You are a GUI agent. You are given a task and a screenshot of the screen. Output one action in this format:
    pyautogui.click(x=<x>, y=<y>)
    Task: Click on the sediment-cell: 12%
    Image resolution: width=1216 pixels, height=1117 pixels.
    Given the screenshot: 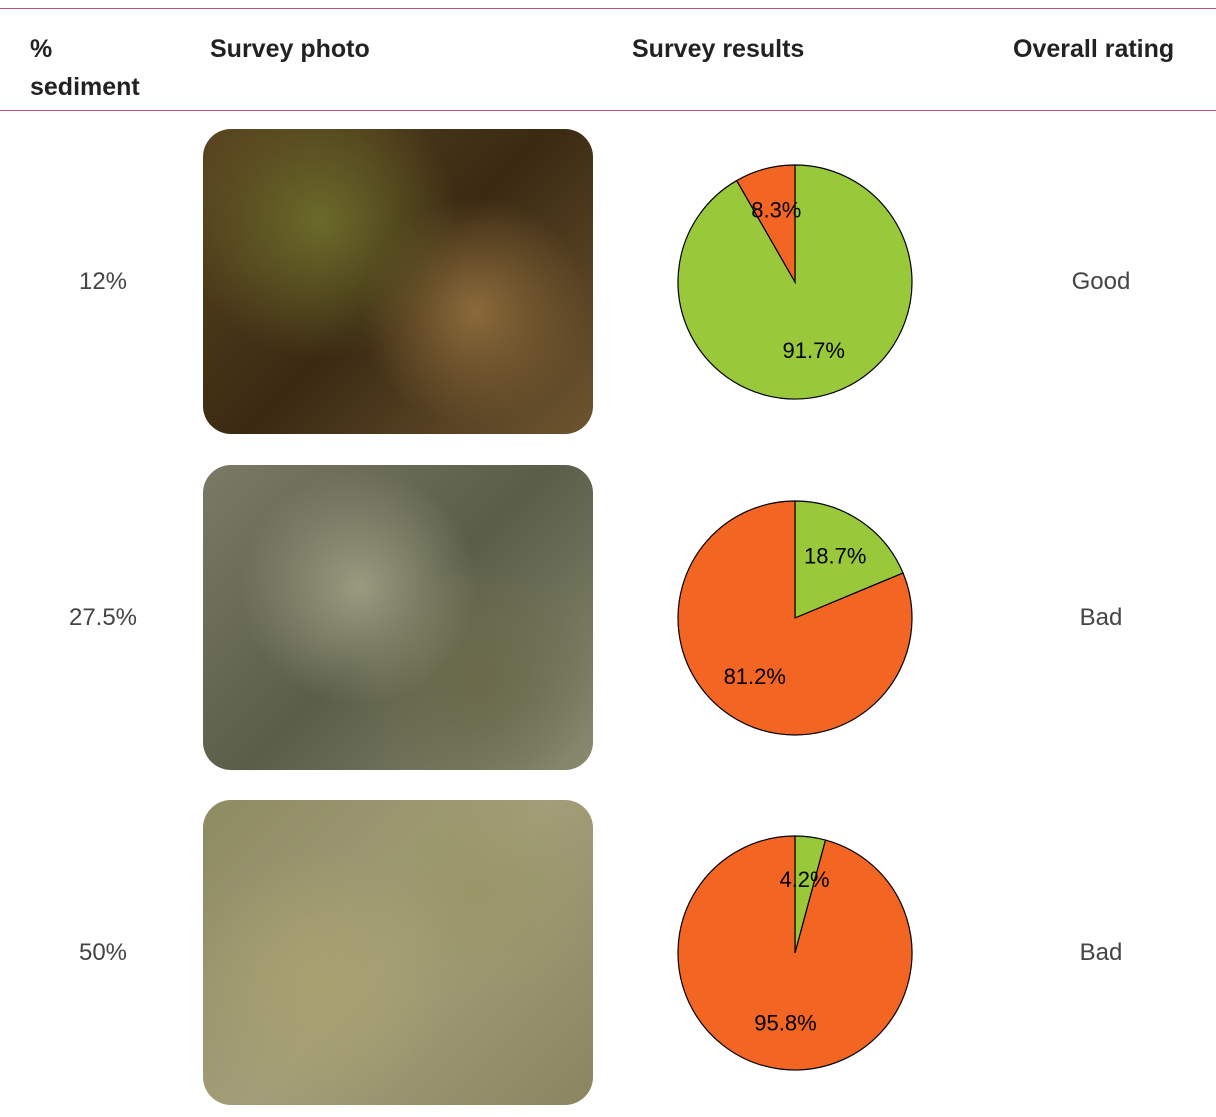 What is the action you would take?
    pyautogui.click(x=103, y=281)
    